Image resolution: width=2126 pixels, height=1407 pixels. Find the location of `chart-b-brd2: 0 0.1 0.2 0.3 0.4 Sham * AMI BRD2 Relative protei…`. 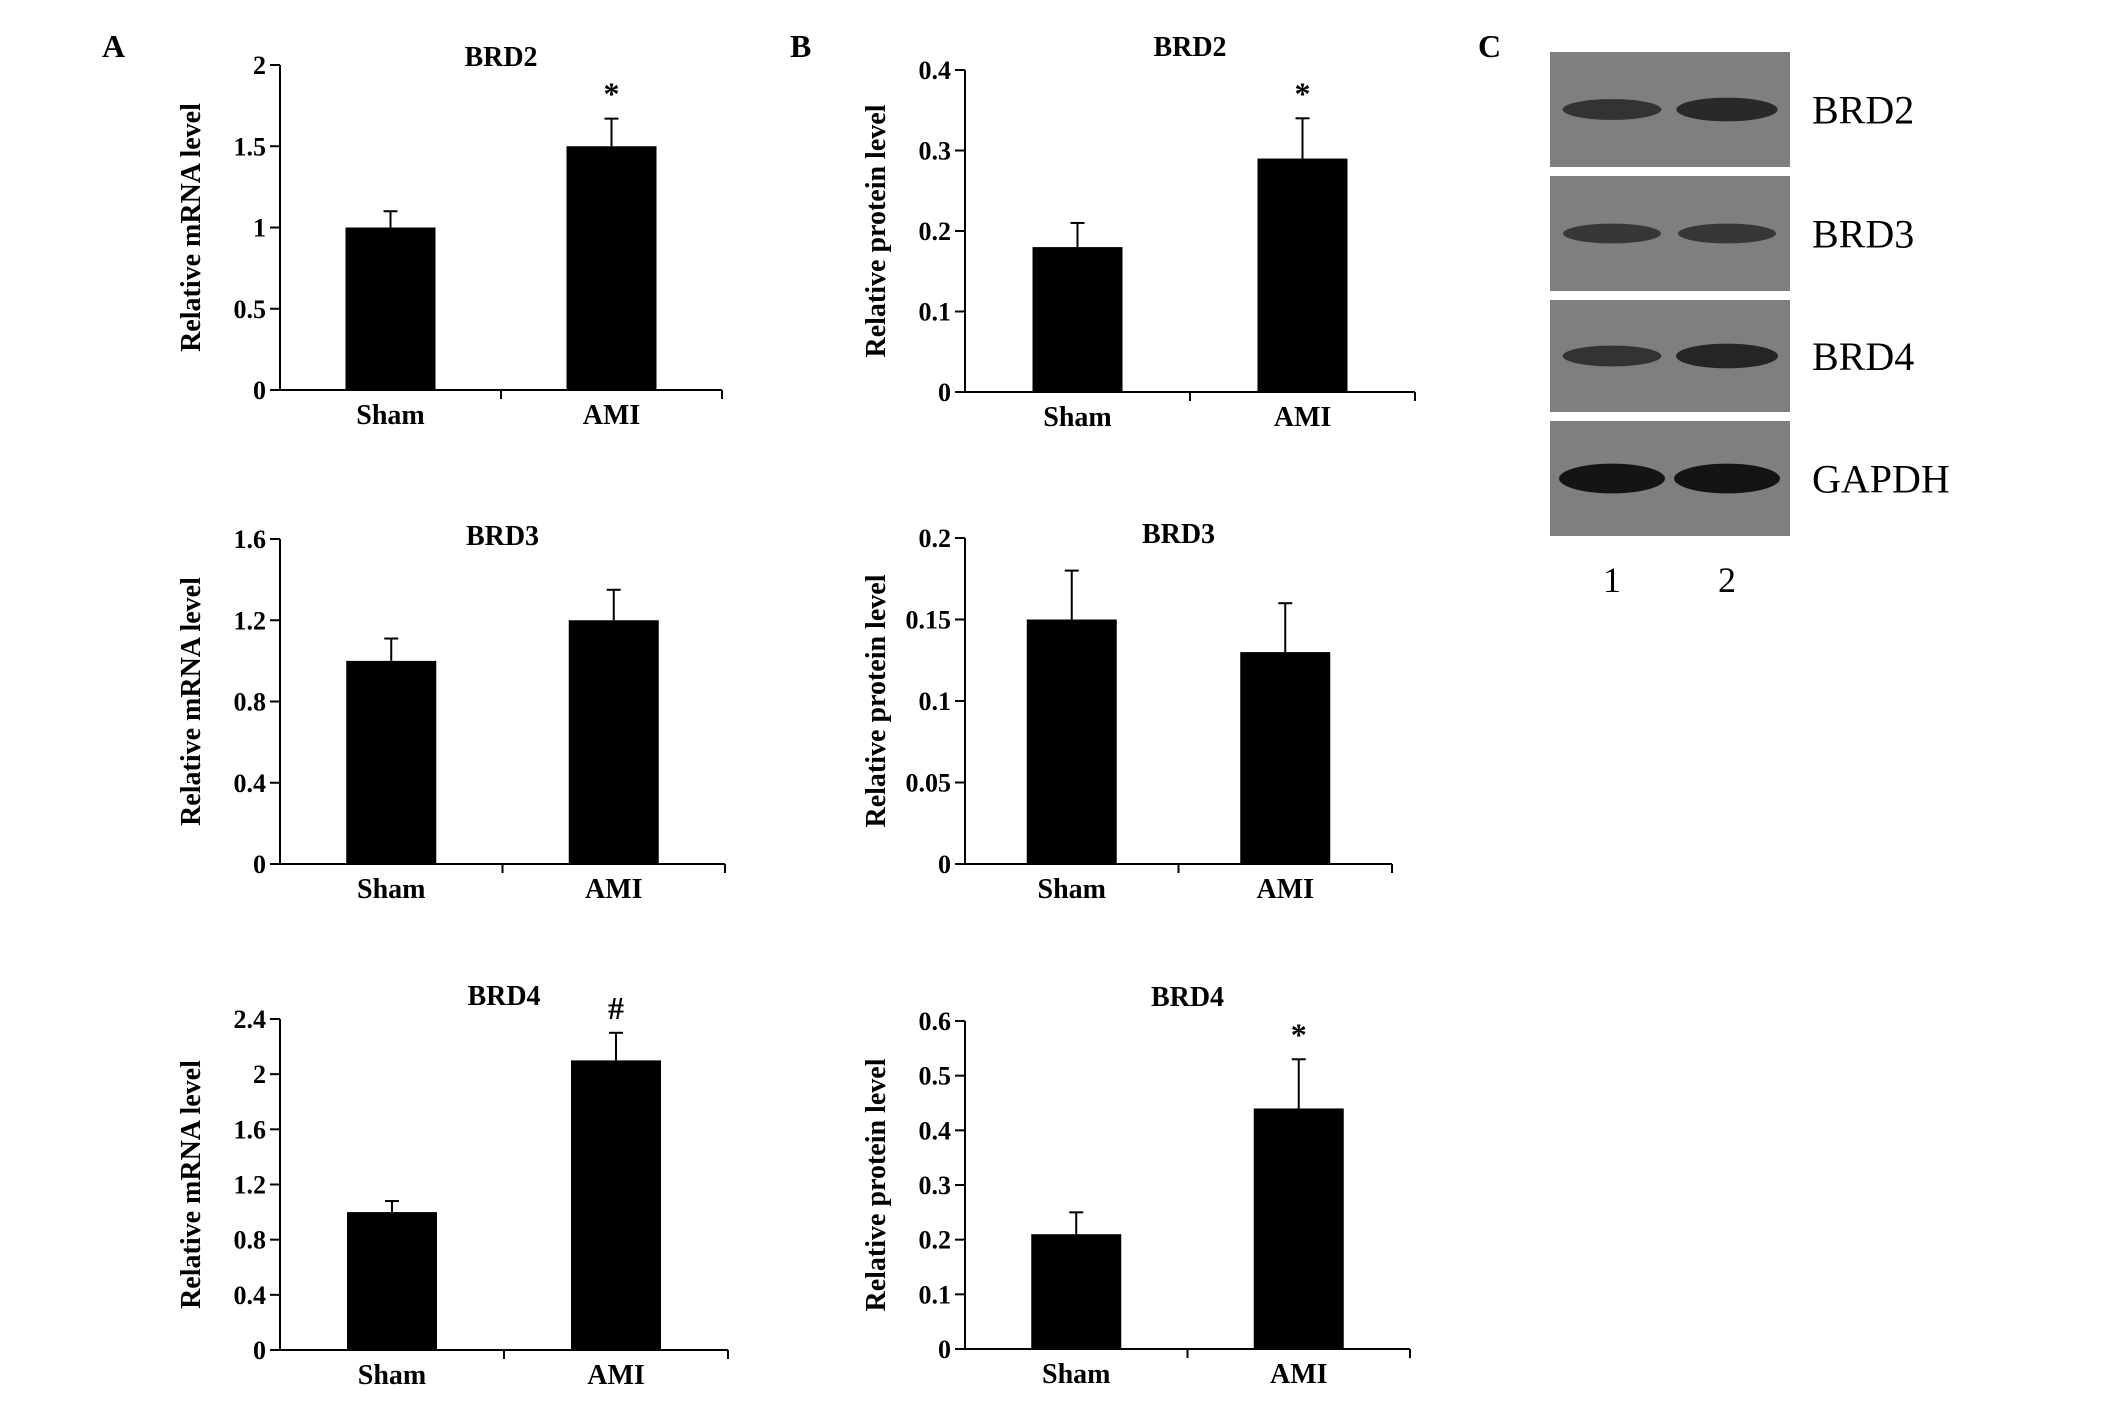

chart-b-brd2: 0 0.1 0.2 0.3 0.4 Sham * AMI BRD2 Relative protei… is located at coordinates (1138, 232).